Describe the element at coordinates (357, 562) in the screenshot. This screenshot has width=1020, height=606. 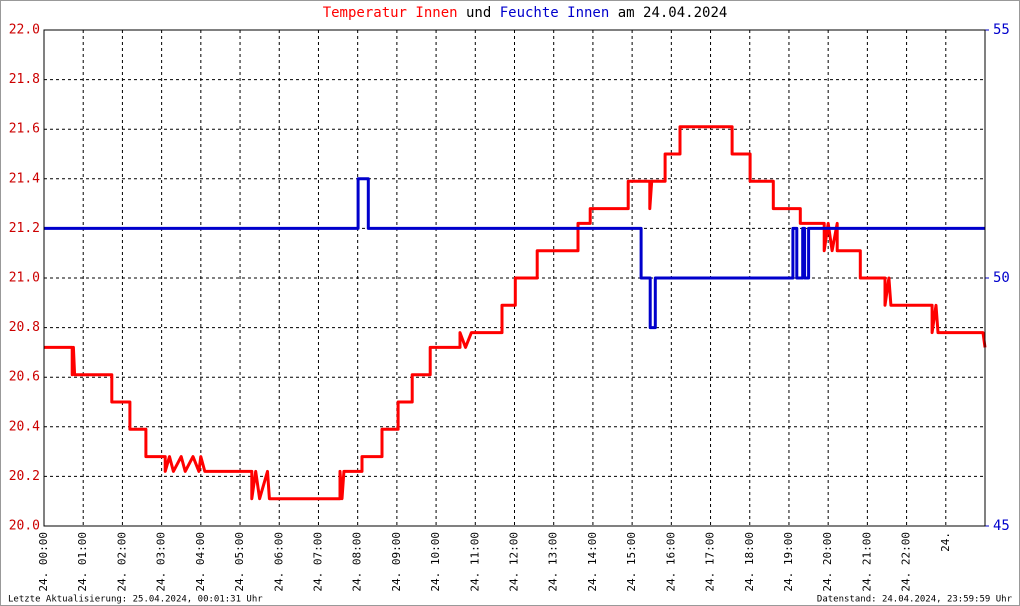
I see `x-tick-label: 24. 08:00` at that location.